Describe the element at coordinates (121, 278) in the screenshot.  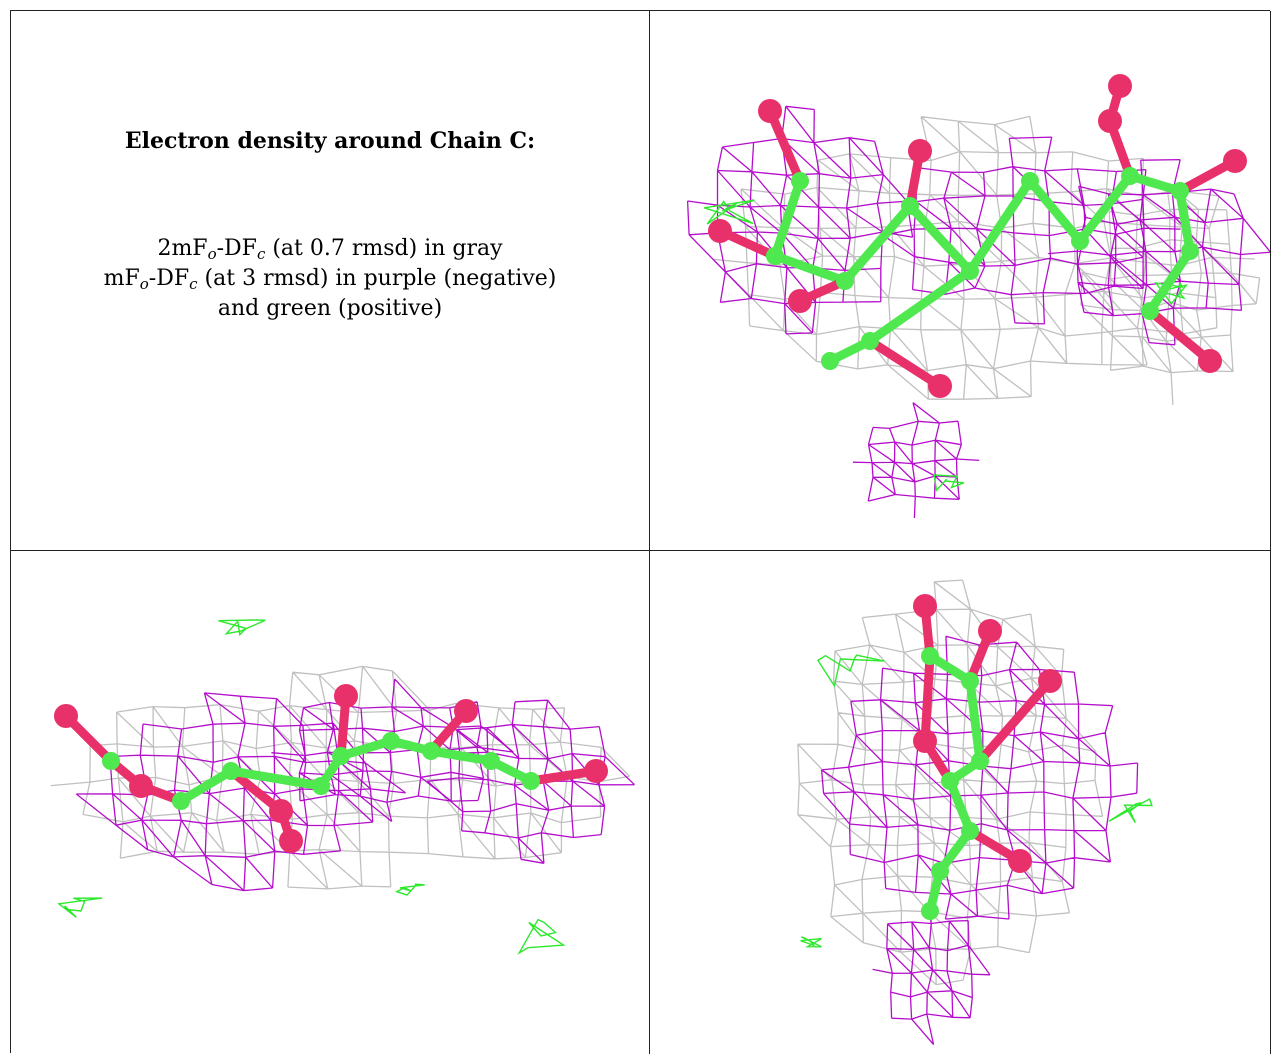
I see `caption-text: mF` at that location.